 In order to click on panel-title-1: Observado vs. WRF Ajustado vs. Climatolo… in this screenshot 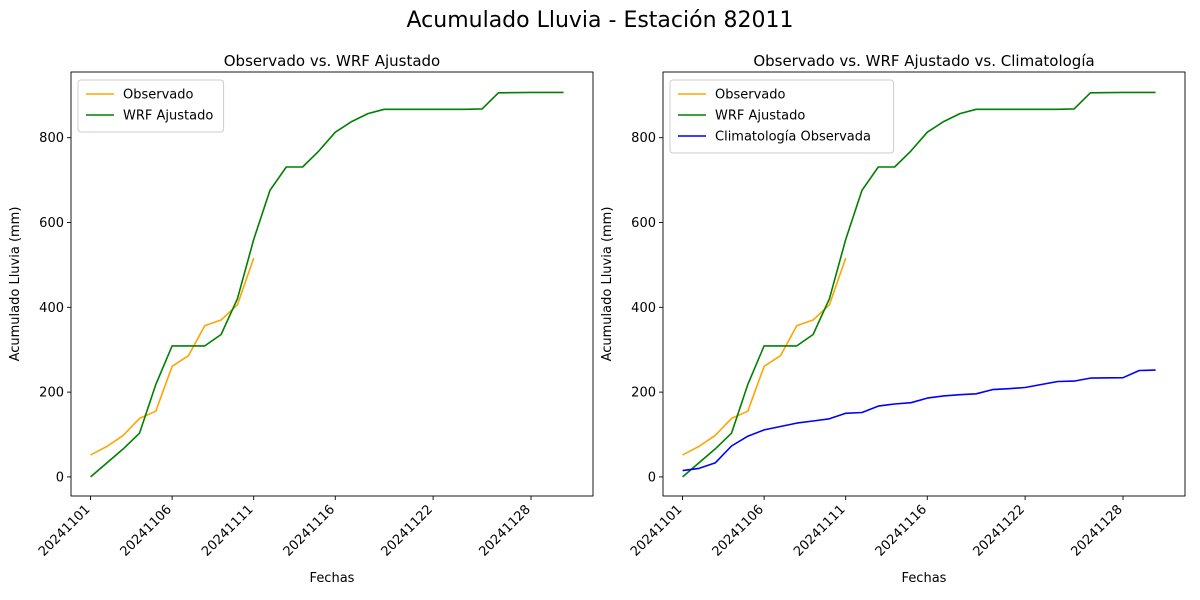, I will do `click(923, 61)`.